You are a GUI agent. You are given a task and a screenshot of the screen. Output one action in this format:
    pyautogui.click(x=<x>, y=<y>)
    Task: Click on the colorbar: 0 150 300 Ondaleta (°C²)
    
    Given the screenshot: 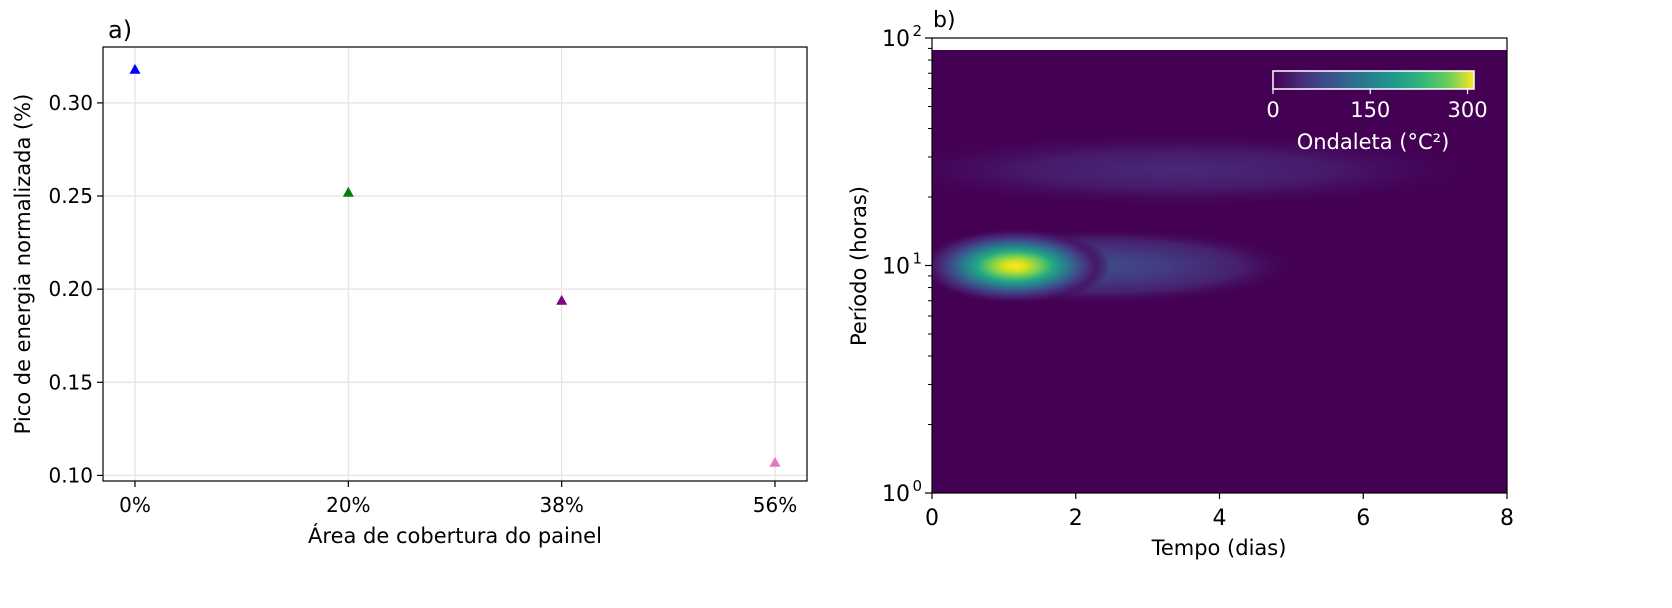 What is the action you would take?
    pyautogui.click(x=1377, y=112)
    